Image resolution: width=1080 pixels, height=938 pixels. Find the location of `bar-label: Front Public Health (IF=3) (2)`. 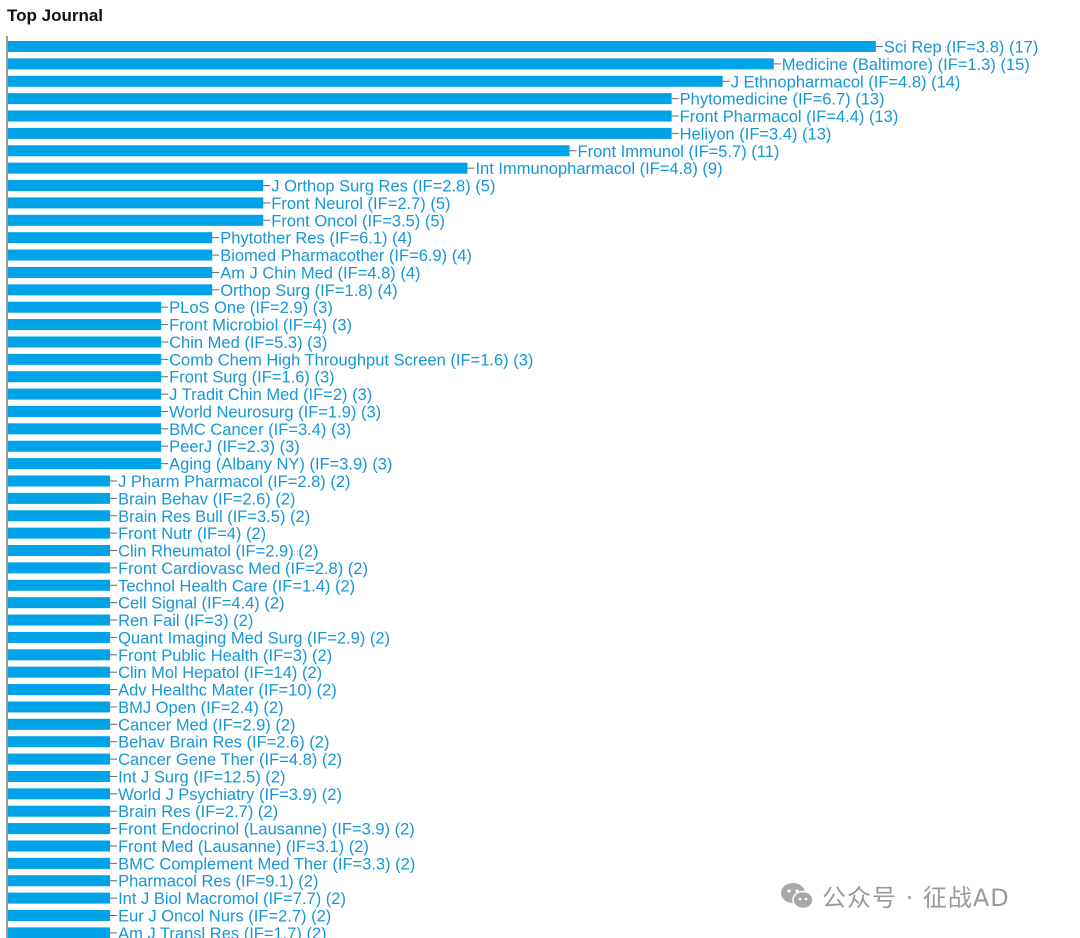

bar-label: Front Public Health (IF=3) (2) is located at coordinates (225, 656).